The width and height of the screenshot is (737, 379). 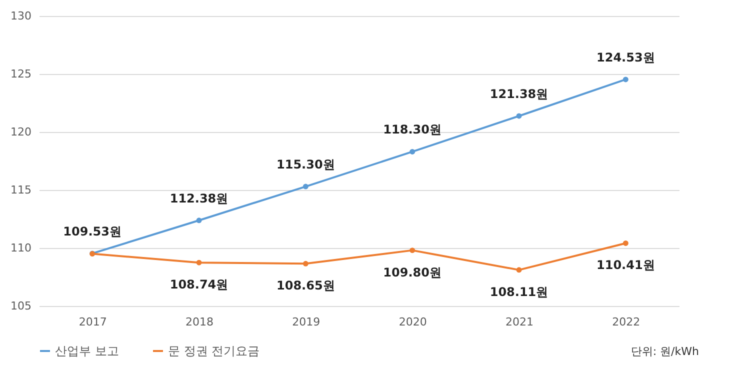 I want to click on x-tick-label: 2018, so click(x=200, y=322).